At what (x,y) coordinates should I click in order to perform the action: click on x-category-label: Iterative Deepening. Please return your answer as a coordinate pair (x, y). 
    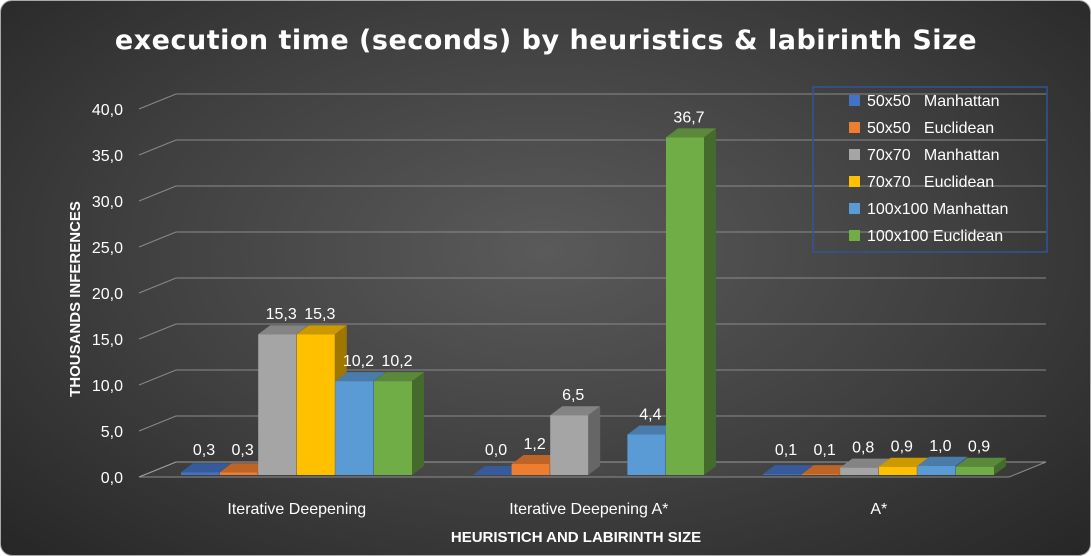
    Looking at the image, I should click on (296, 509).